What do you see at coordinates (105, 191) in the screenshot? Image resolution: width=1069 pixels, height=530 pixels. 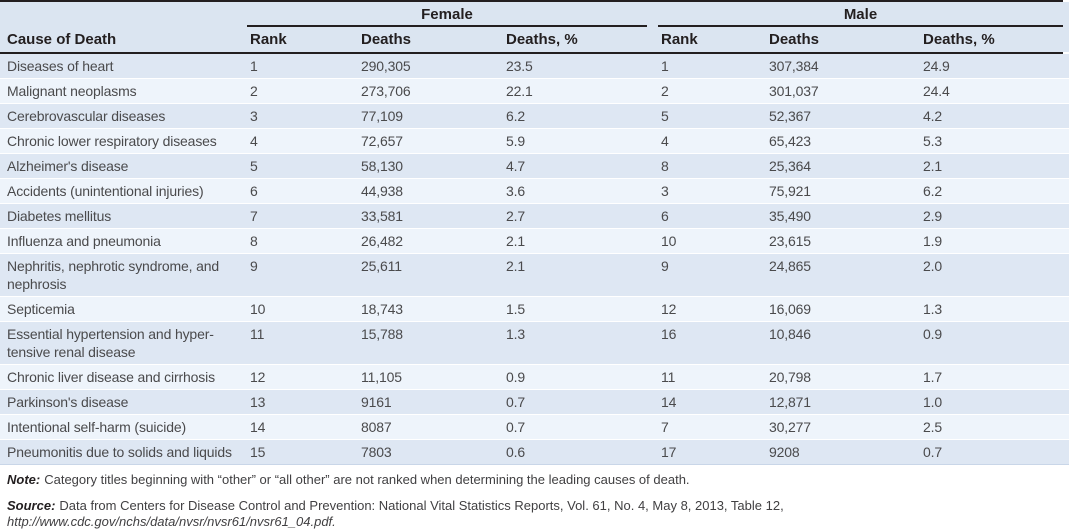 I see `cause-cell: Accidents (unintentional injuries)` at bounding box center [105, 191].